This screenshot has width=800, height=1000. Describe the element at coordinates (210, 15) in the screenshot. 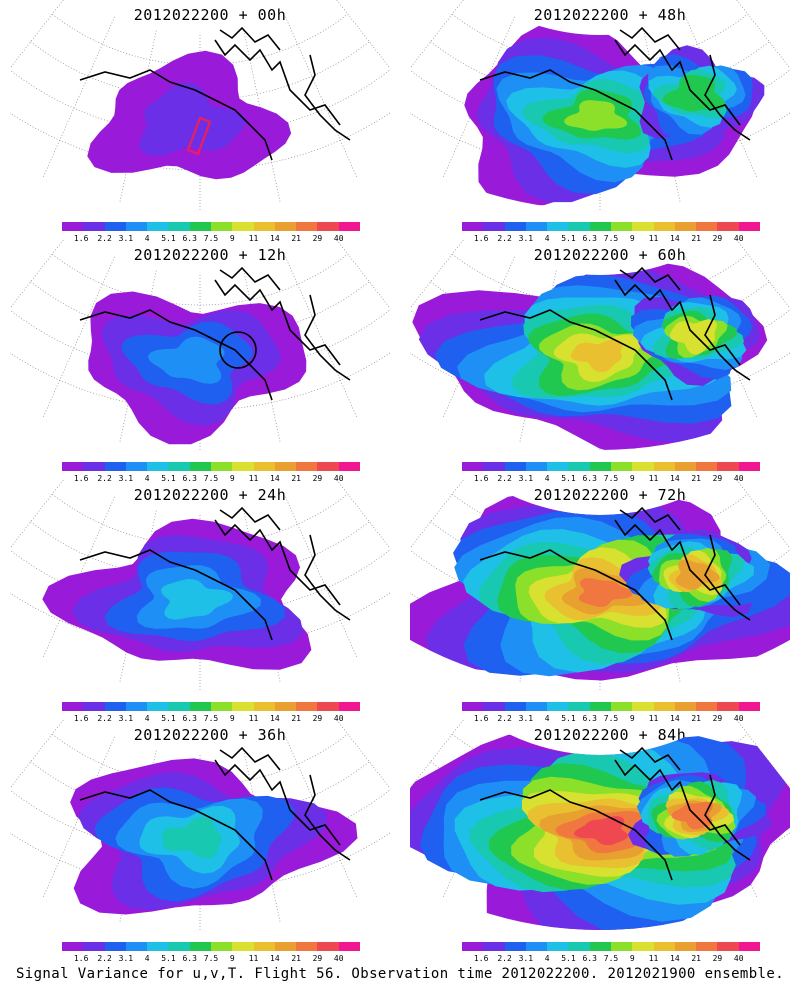

I see `panel-title: 2012022200 + 00h` at that location.